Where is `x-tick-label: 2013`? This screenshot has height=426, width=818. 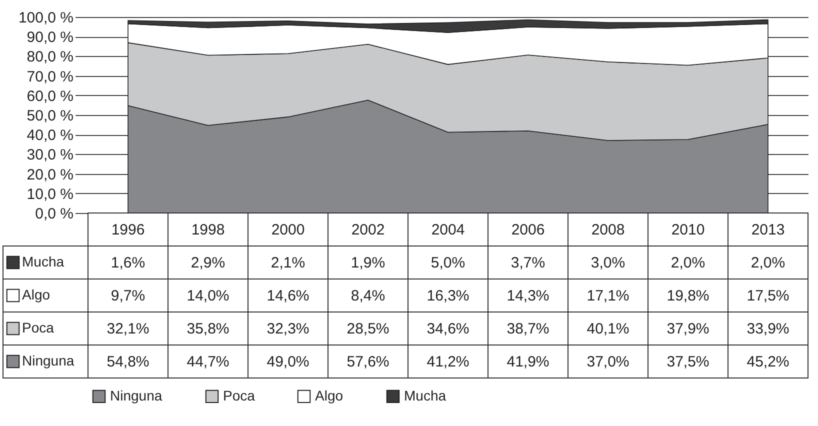
x-tick-label: 2013 is located at coordinates (768, 230).